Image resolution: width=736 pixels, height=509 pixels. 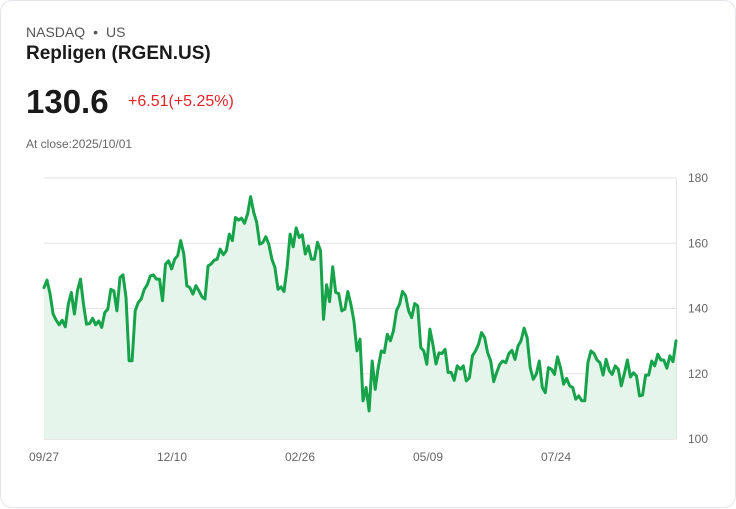 What do you see at coordinates (181, 101) in the screenshot?
I see `price-change: +6.51(+5.25%)` at bounding box center [181, 101].